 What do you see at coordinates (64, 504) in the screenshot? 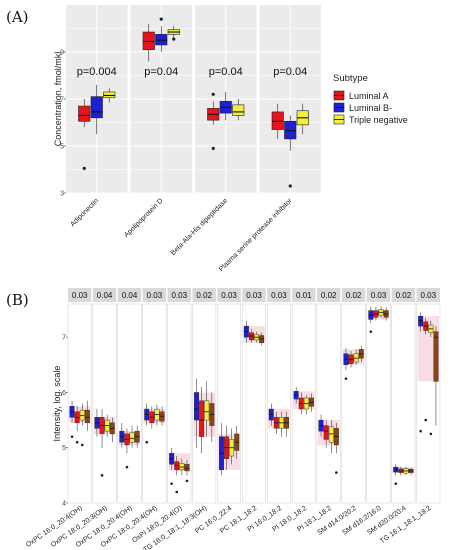
I see `y-tick-label-b: 4` at bounding box center [64, 504].